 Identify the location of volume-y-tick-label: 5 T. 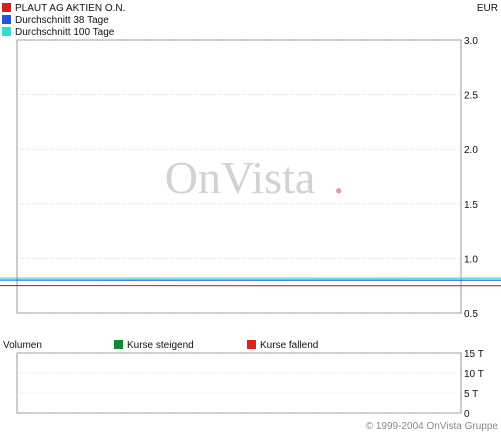
(471, 394).